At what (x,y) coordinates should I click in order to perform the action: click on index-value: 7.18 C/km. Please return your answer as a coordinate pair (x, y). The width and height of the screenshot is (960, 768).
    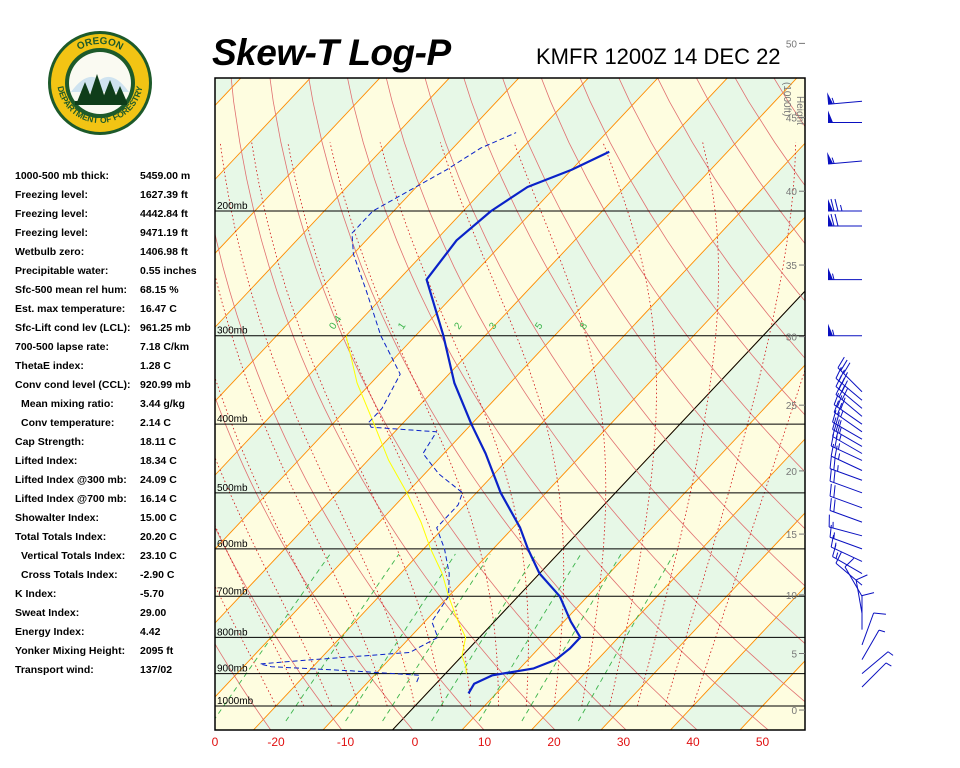
    Looking at the image, I should click on (165, 347).